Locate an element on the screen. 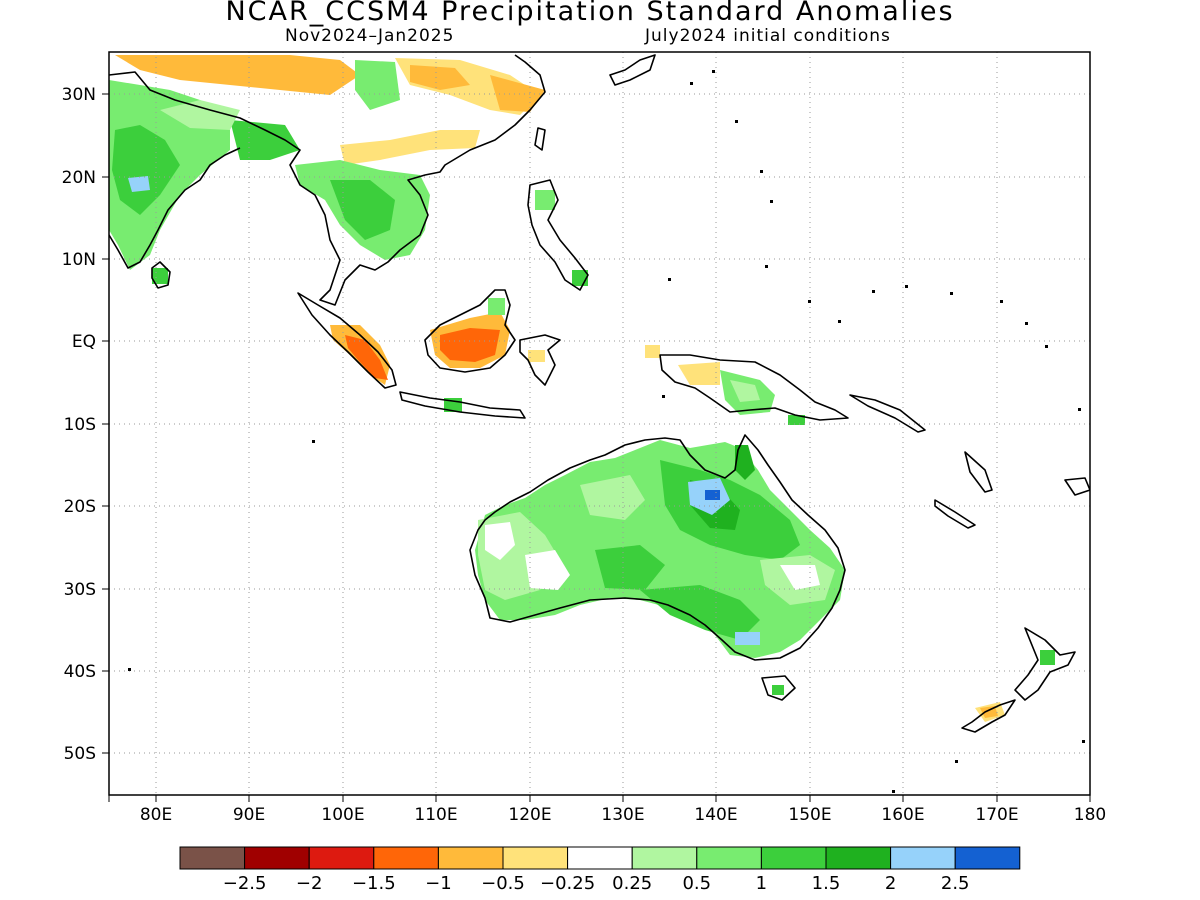 This screenshot has width=1200, height=900. lat-label: 10S is located at coordinates (80, 425).